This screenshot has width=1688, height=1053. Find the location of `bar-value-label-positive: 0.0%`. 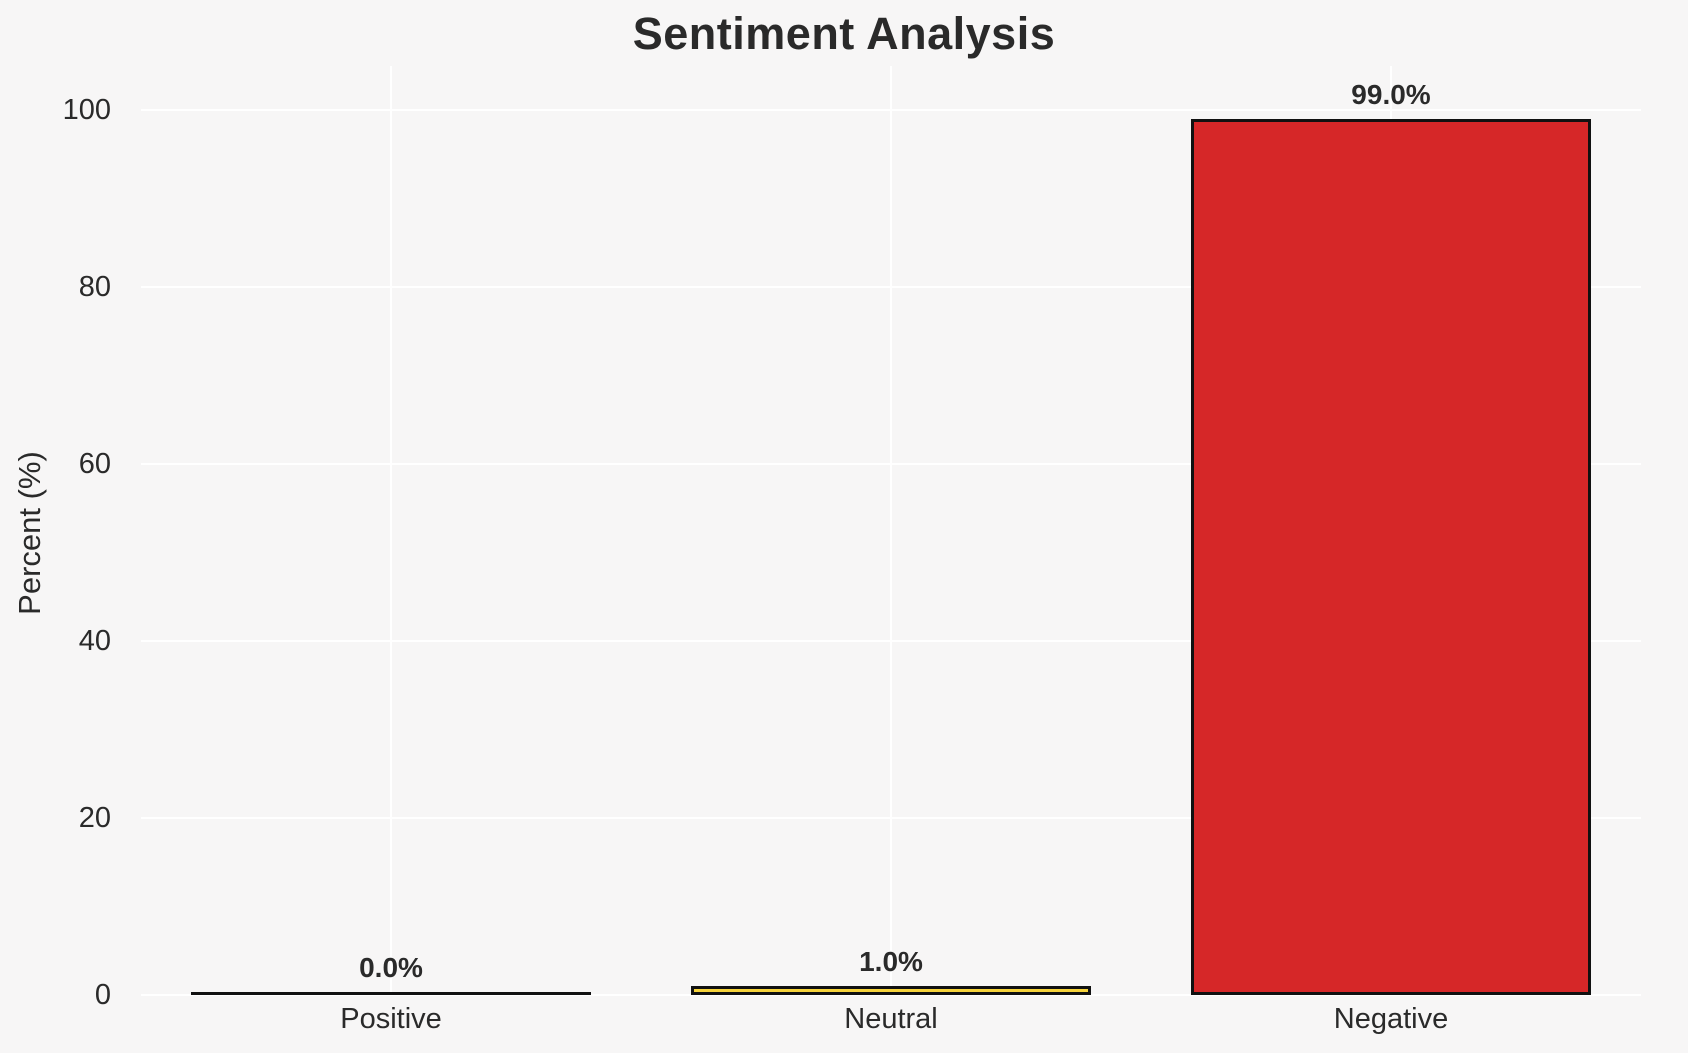

bar-value-label-positive: 0.0% is located at coordinates (391, 967).